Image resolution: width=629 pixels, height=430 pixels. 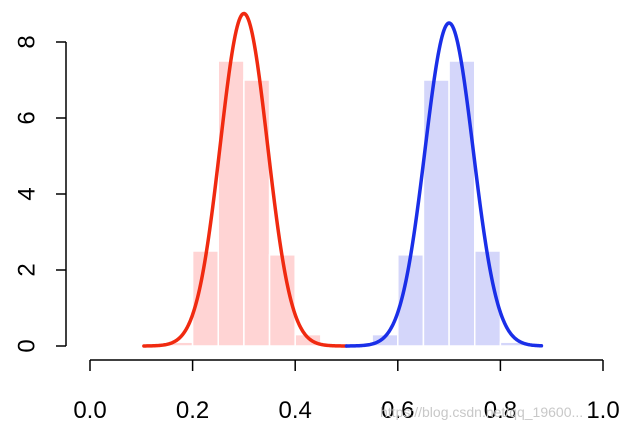 I want to click on x-tick-label-0.6: 0.6, so click(x=397, y=410).